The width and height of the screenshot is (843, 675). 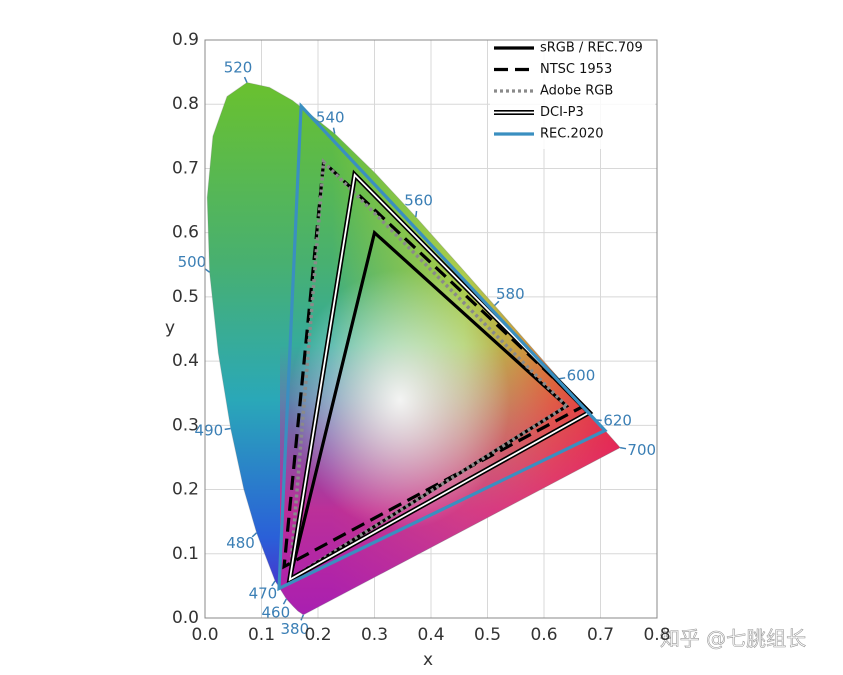 What do you see at coordinates (170, 328) in the screenshot?
I see `y-axis-label: y` at bounding box center [170, 328].